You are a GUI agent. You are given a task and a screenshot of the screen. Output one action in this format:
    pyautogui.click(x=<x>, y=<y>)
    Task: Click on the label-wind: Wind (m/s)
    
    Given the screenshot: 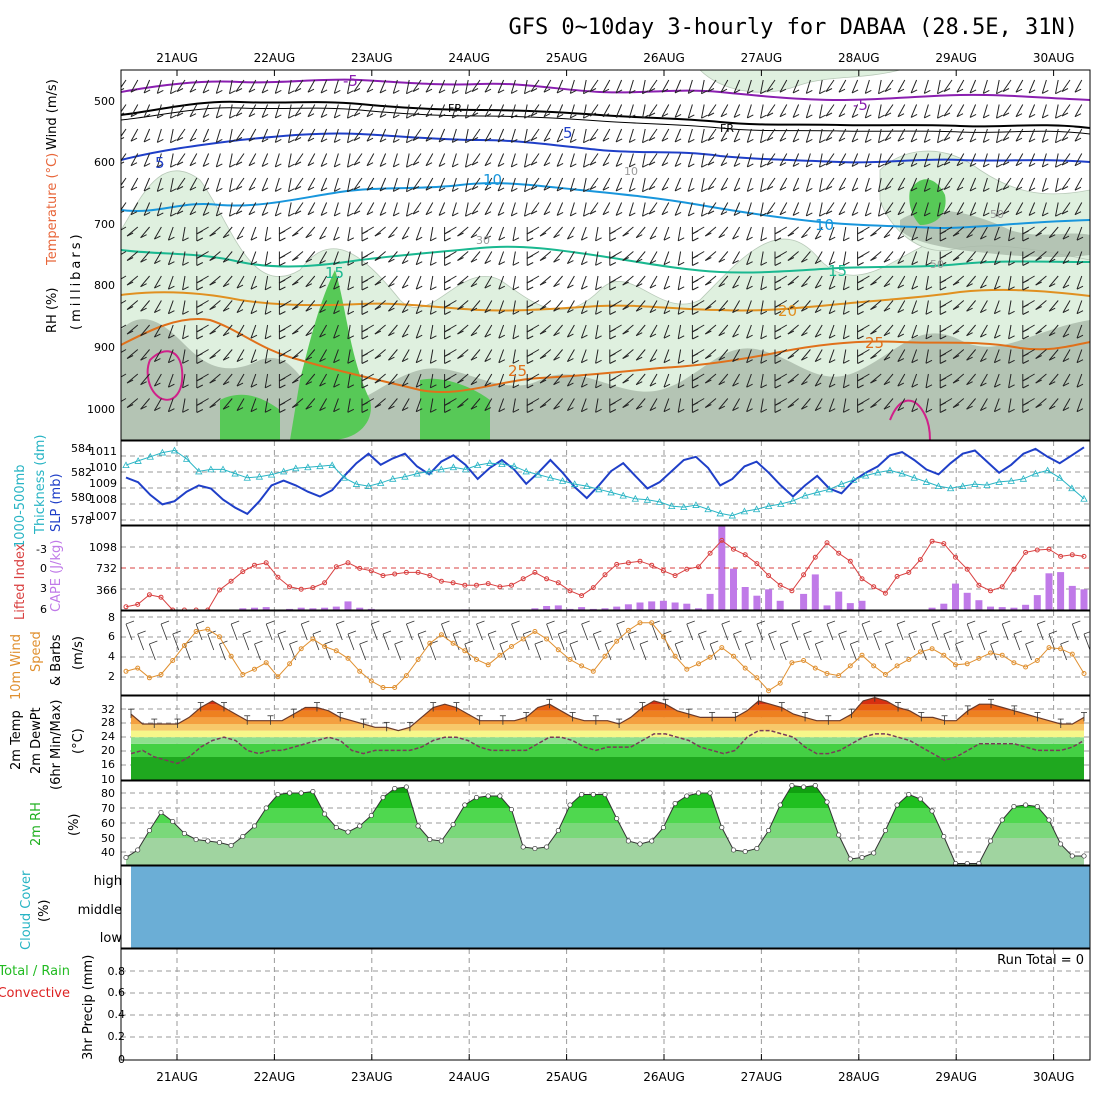 What is the action you would take?
    pyautogui.click(x=52, y=114)
    